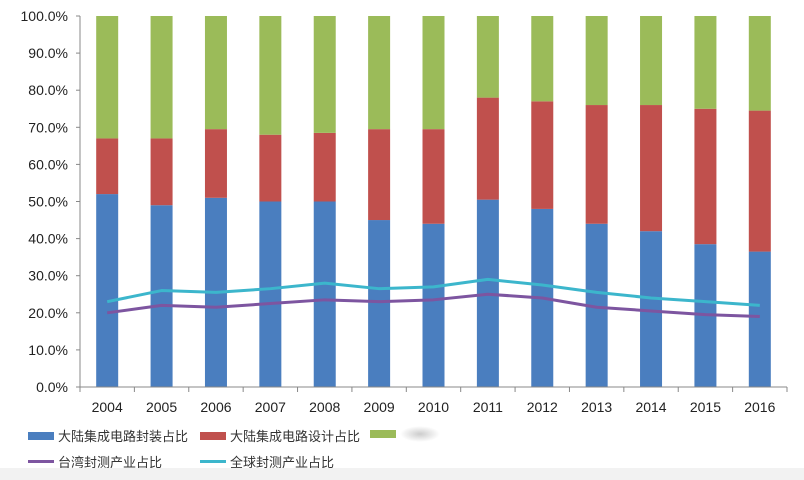 Image resolution: width=804 pixels, height=480 pixels. Describe the element at coordinates (596, 407) in the screenshot. I see `x-tick-label: 2013` at that location.